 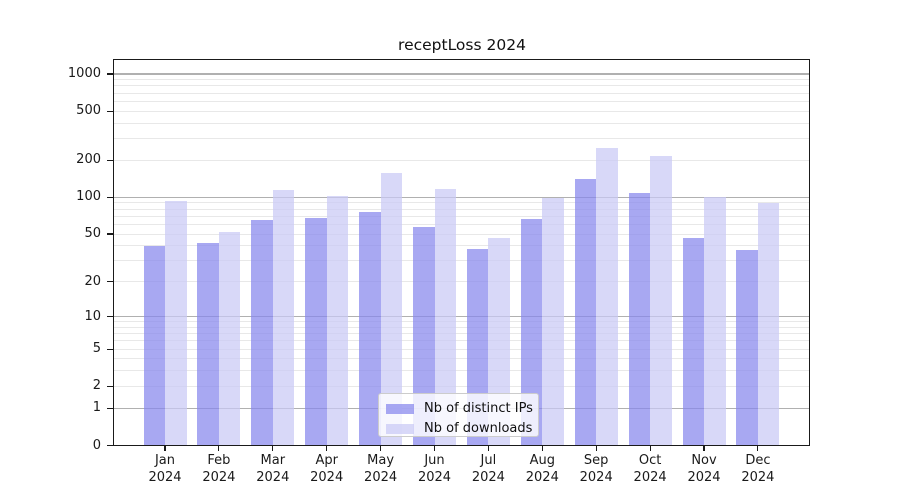 I want to click on y-tick-label: 100, so click(x=88, y=197).